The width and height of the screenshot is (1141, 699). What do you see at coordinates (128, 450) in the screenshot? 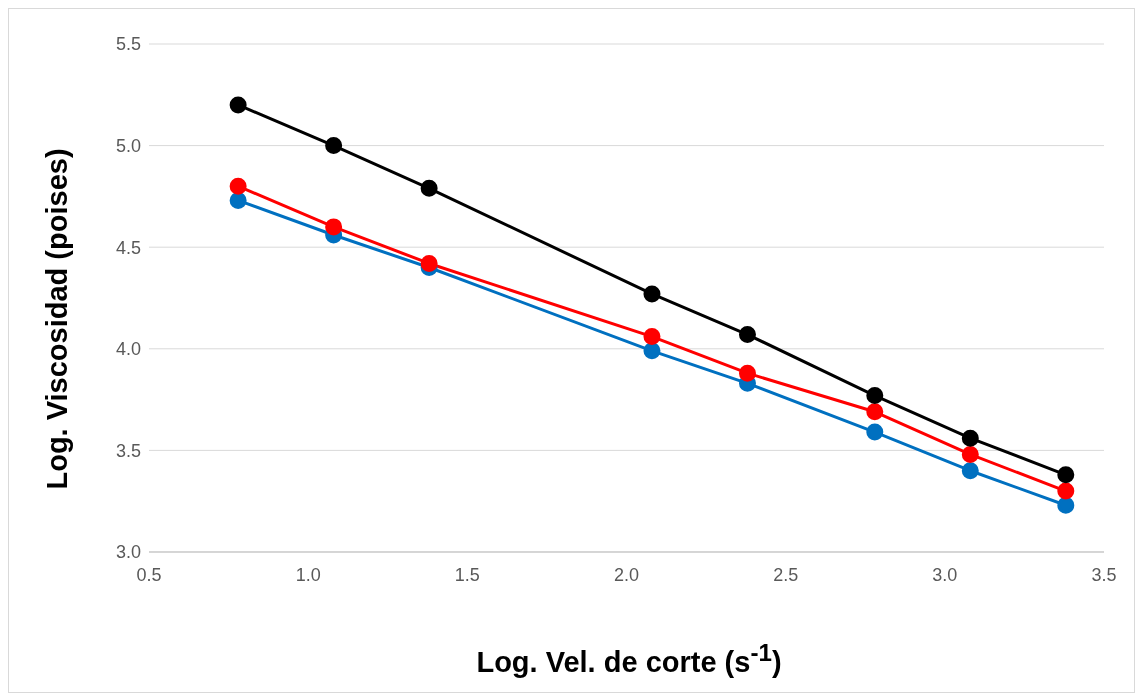
I see `y-tick-label: 3.5` at bounding box center [128, 450].